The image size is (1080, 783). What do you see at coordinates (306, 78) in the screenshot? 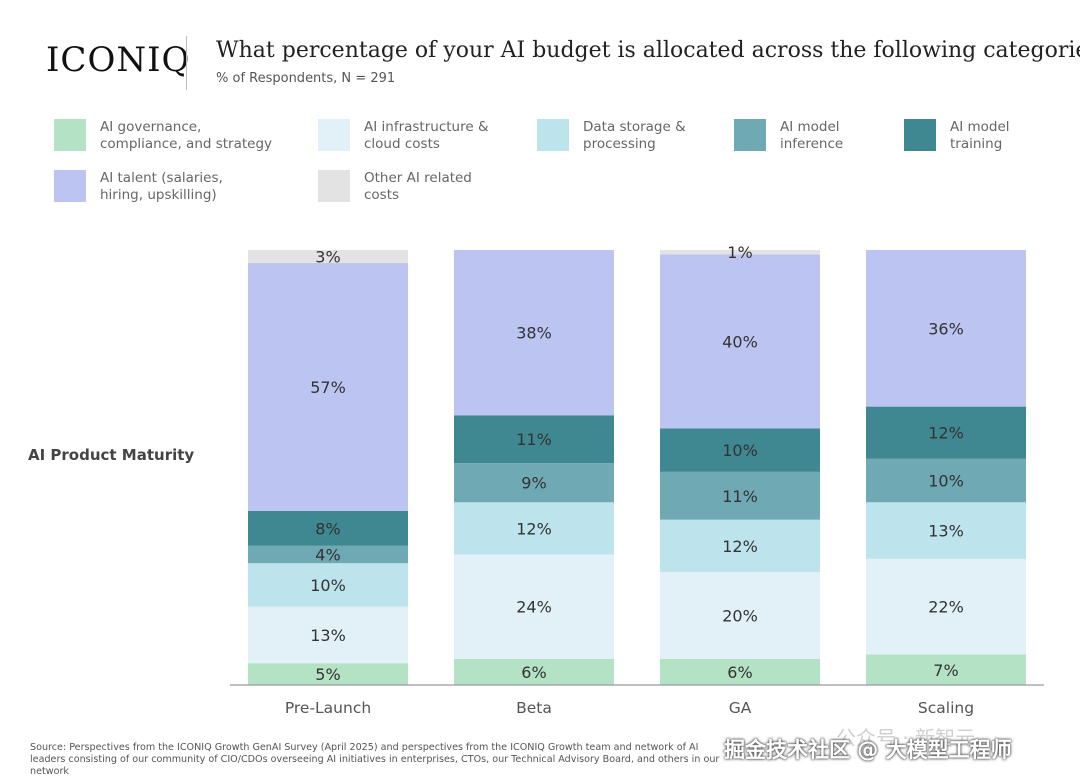
I see `chart-subtitle: % of Respondents, N = 291` at bounding box center [306, 78].